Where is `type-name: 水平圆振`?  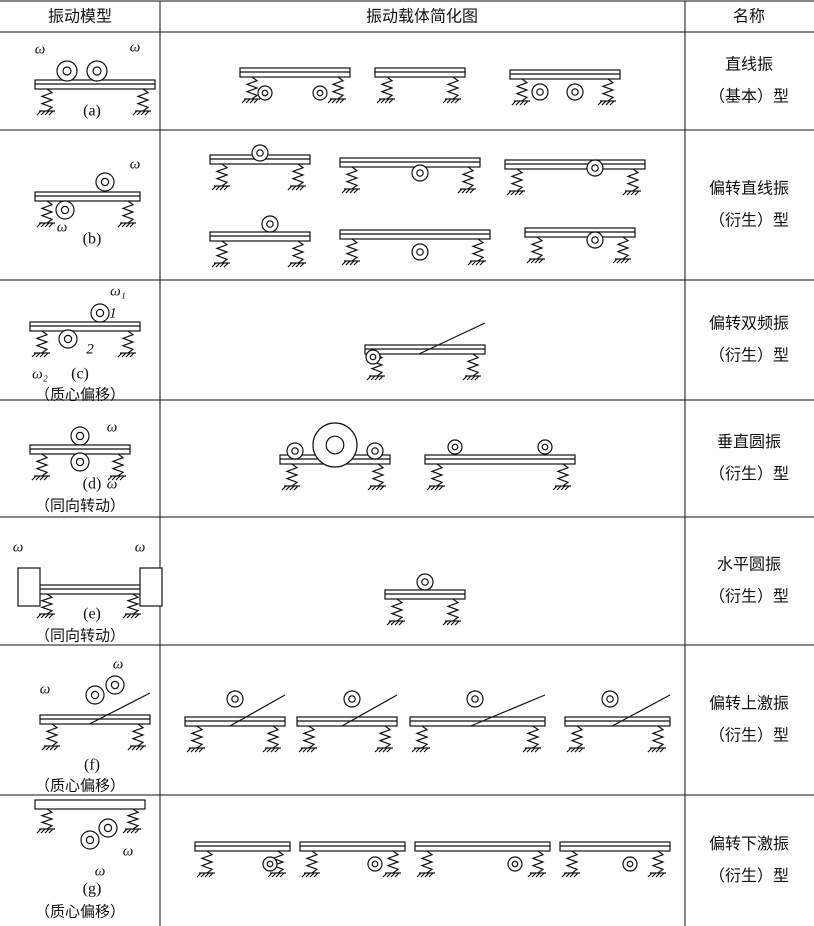
type-name: 水平圆振 is located at coordinates (749, 564).